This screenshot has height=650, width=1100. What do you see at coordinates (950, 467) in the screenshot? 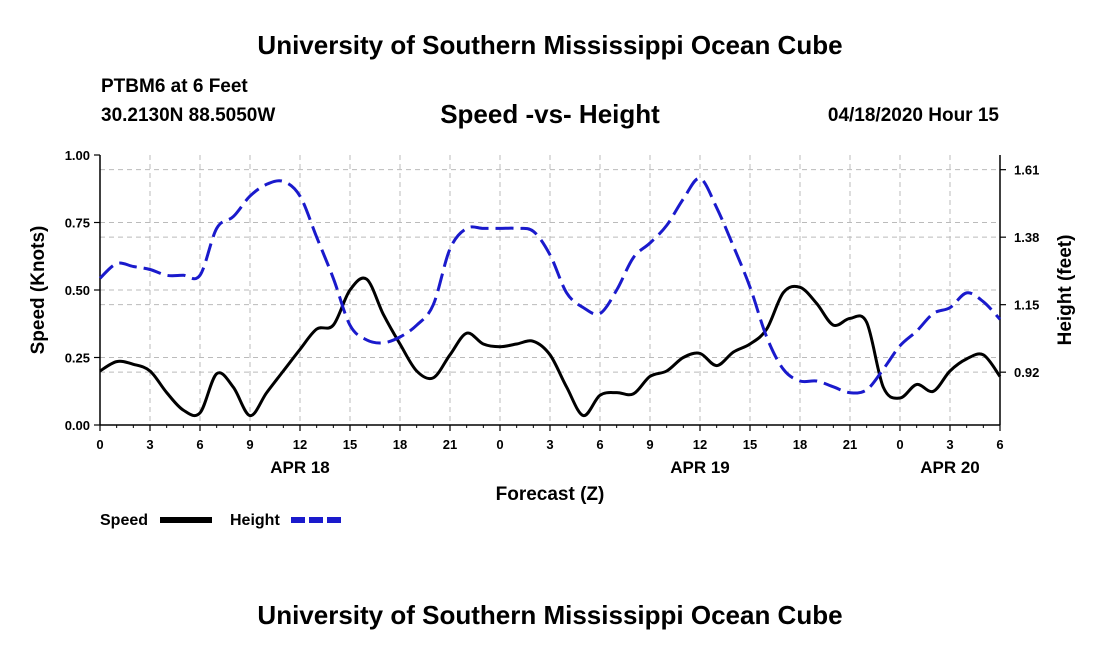
I see `date-label: APR 20` at bounding box center [950, 467].